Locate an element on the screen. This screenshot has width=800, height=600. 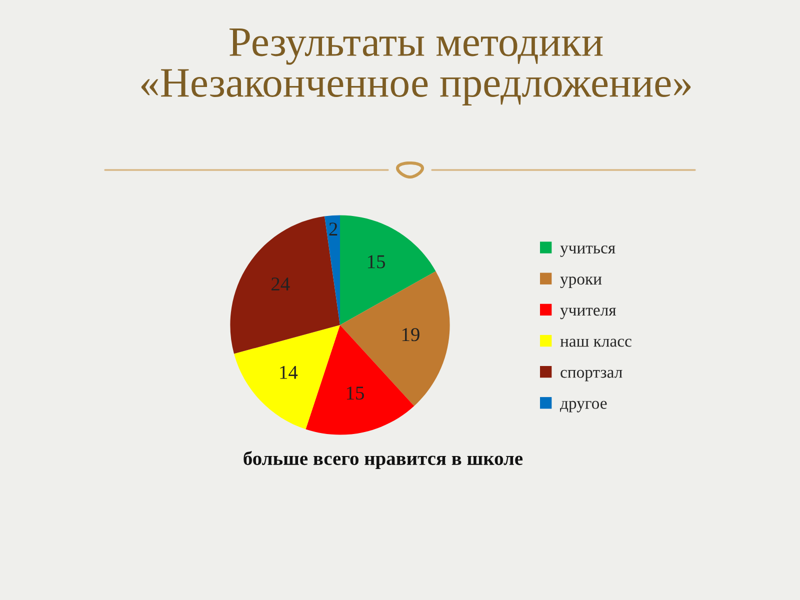
legend-label: учиться is located at coordinates (588, 251).